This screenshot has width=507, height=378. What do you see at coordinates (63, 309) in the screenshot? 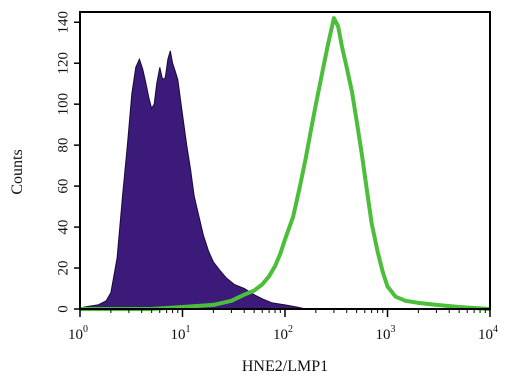
I see `y-tick-label: 0` at bounding box center [63, 309].